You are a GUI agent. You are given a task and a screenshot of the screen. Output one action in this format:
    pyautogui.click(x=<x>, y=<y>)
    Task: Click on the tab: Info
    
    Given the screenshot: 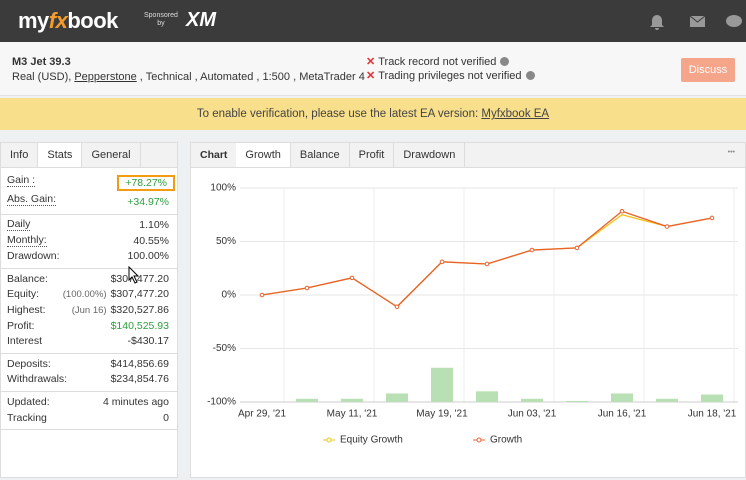 What is the action you would take?
    pyautogui.click(x=20, y=155)
    